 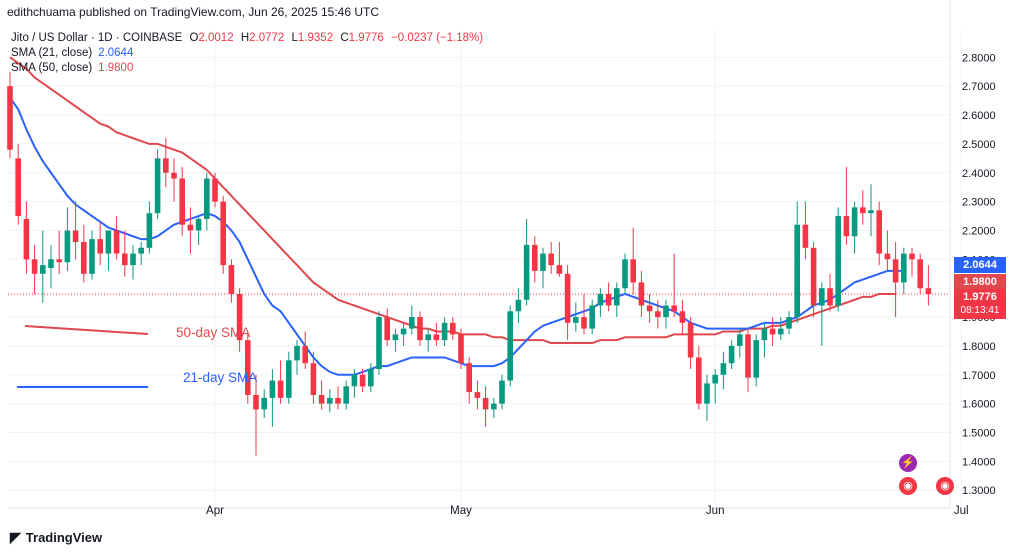 What do you see at coordinates (908, 463) in the screenshot?
I see `lightning-icon: ⚡` at bounding box center [908, 463].